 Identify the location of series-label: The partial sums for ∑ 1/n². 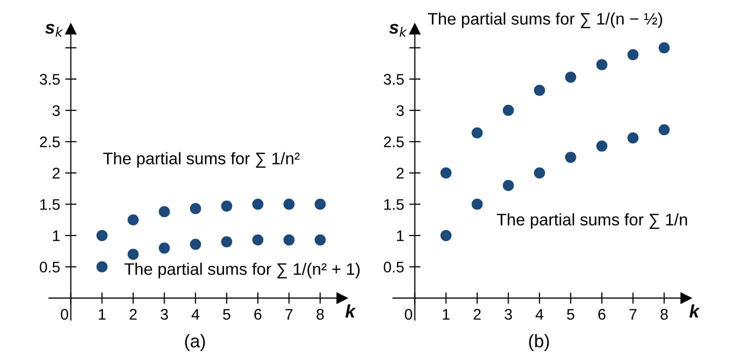
(201, 160).